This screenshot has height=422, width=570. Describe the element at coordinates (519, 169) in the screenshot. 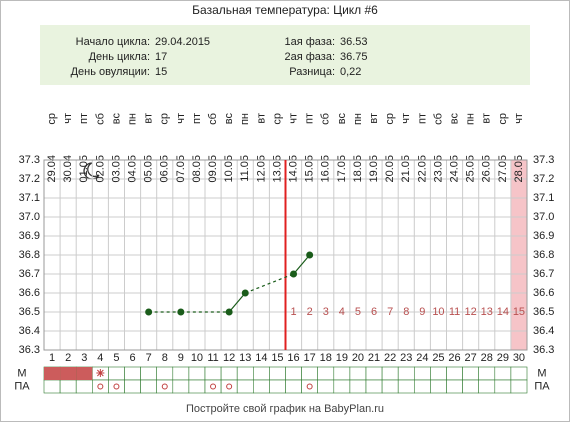

I see `date-label: 28.05` at that location.